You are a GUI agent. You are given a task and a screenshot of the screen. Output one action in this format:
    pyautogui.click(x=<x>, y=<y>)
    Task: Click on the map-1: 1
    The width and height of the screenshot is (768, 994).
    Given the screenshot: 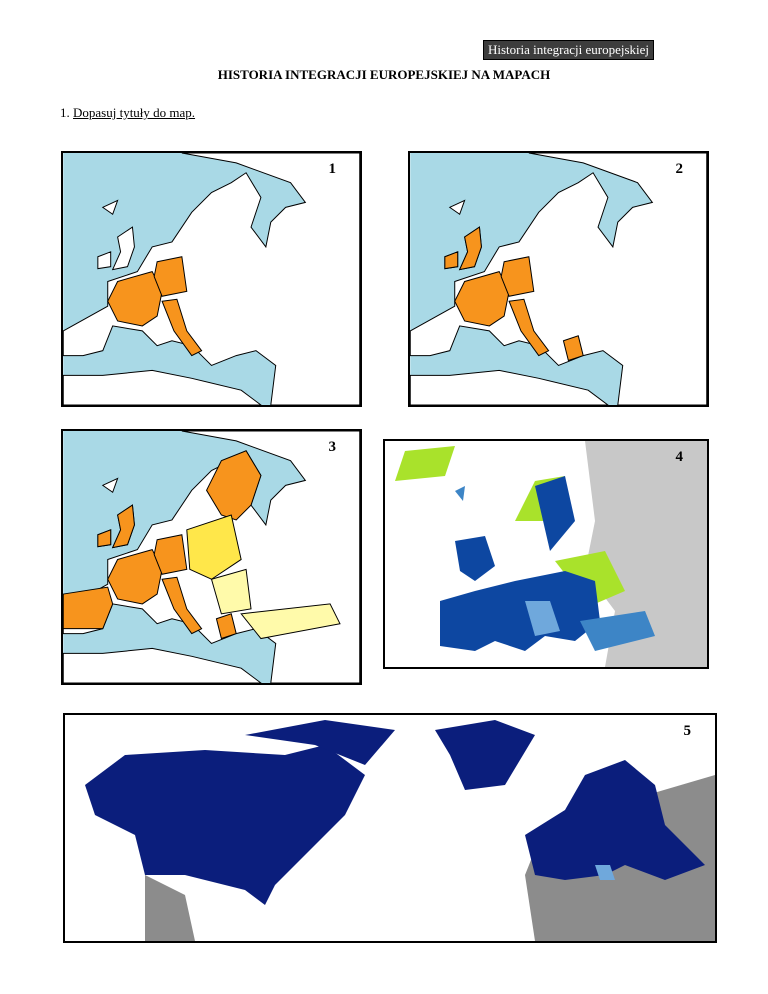 What is the action you would take?
    pyautogui.click(x=211, y=279)
    